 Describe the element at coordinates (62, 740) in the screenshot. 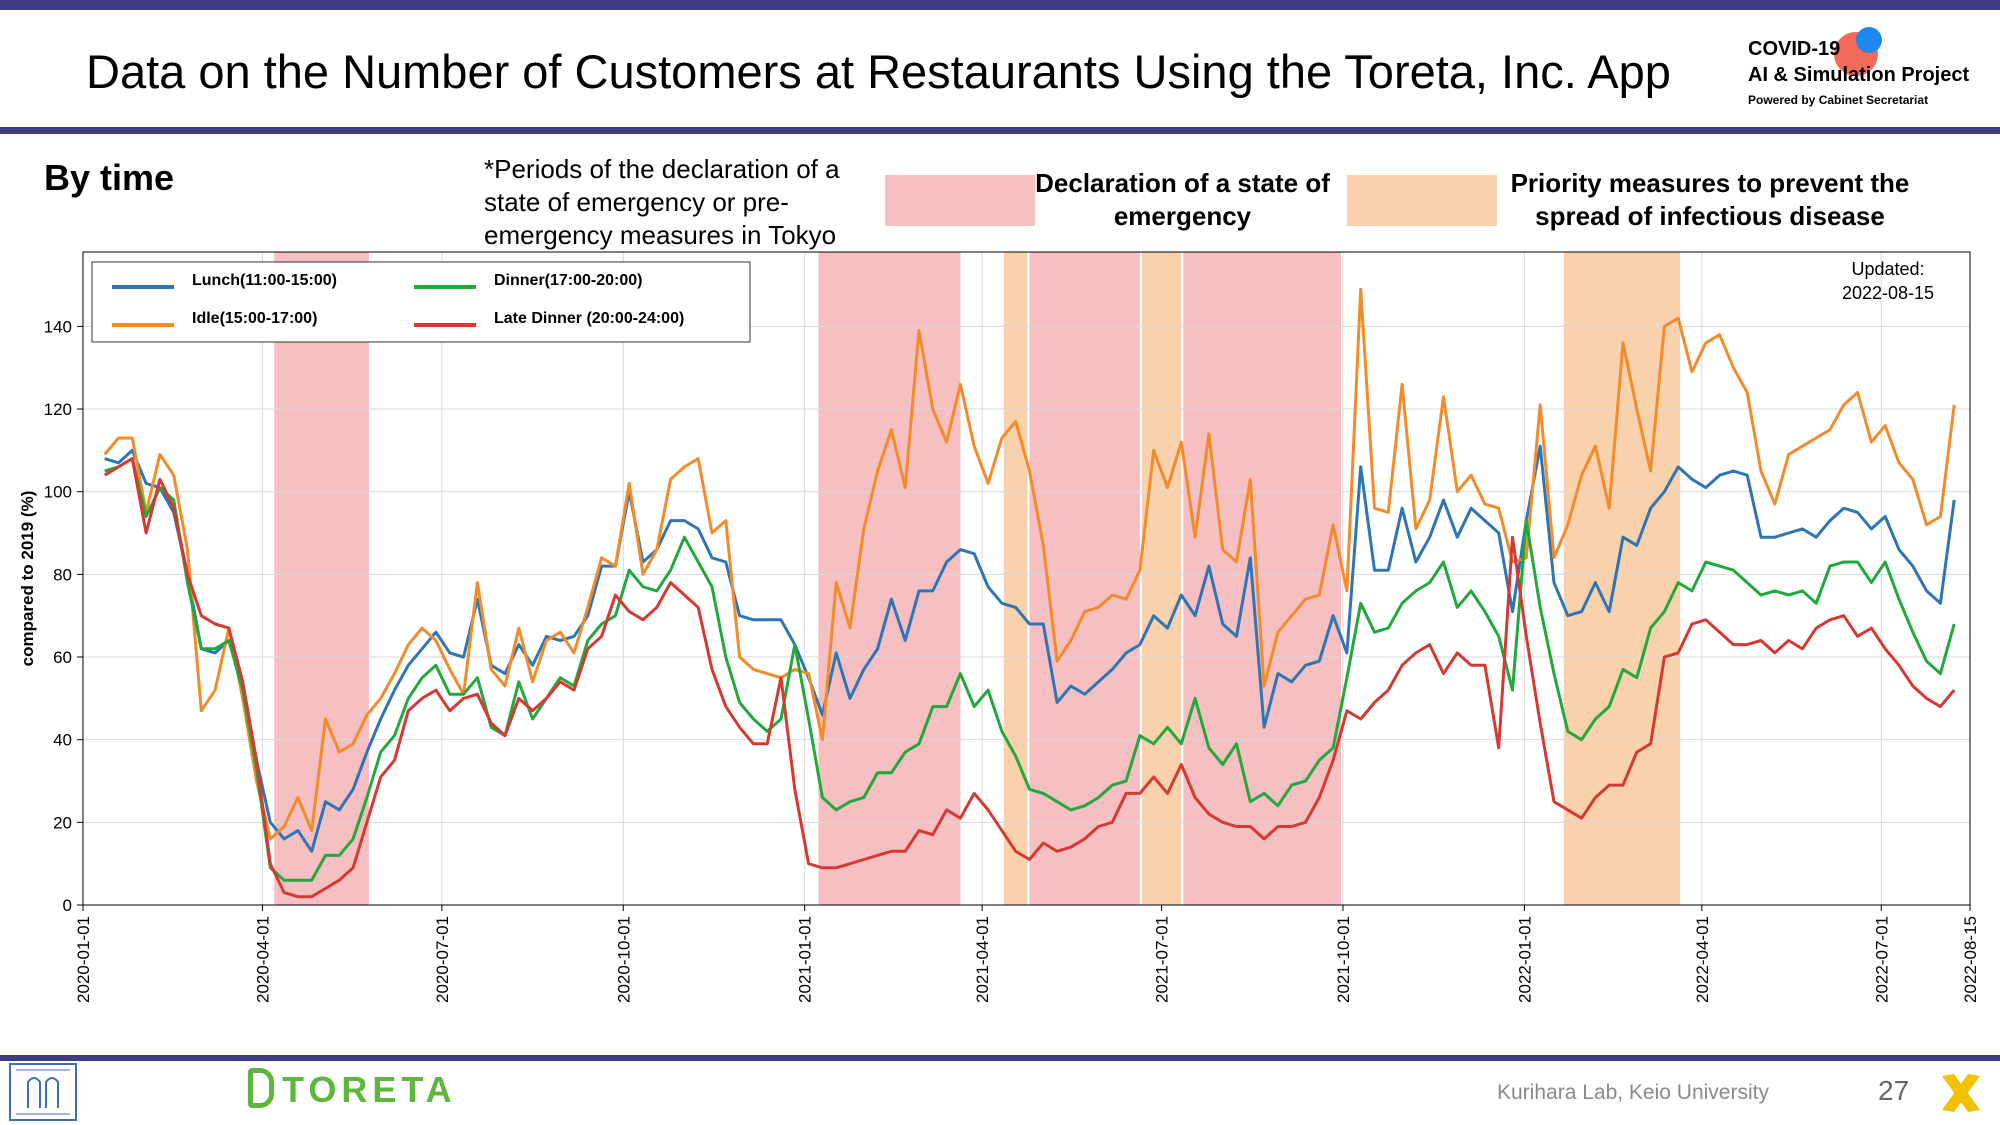

I see `y-tick-label: 40` at that location.